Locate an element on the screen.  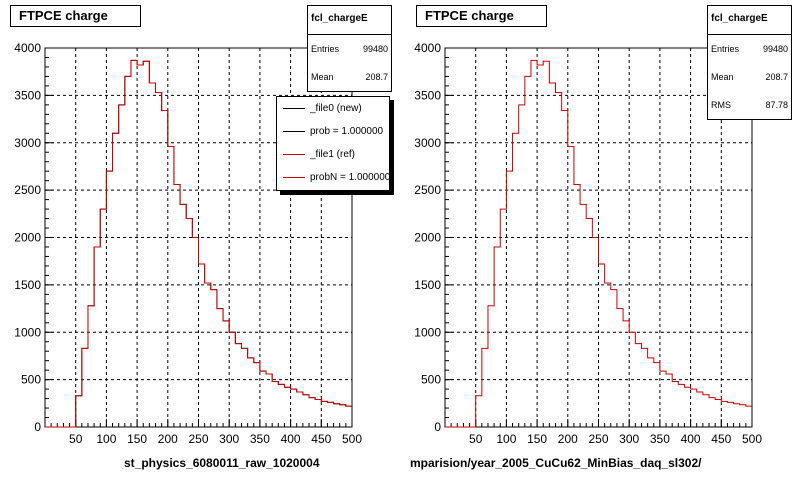
right-y-tick-label: 2500 is located at coordinates (427, 190).